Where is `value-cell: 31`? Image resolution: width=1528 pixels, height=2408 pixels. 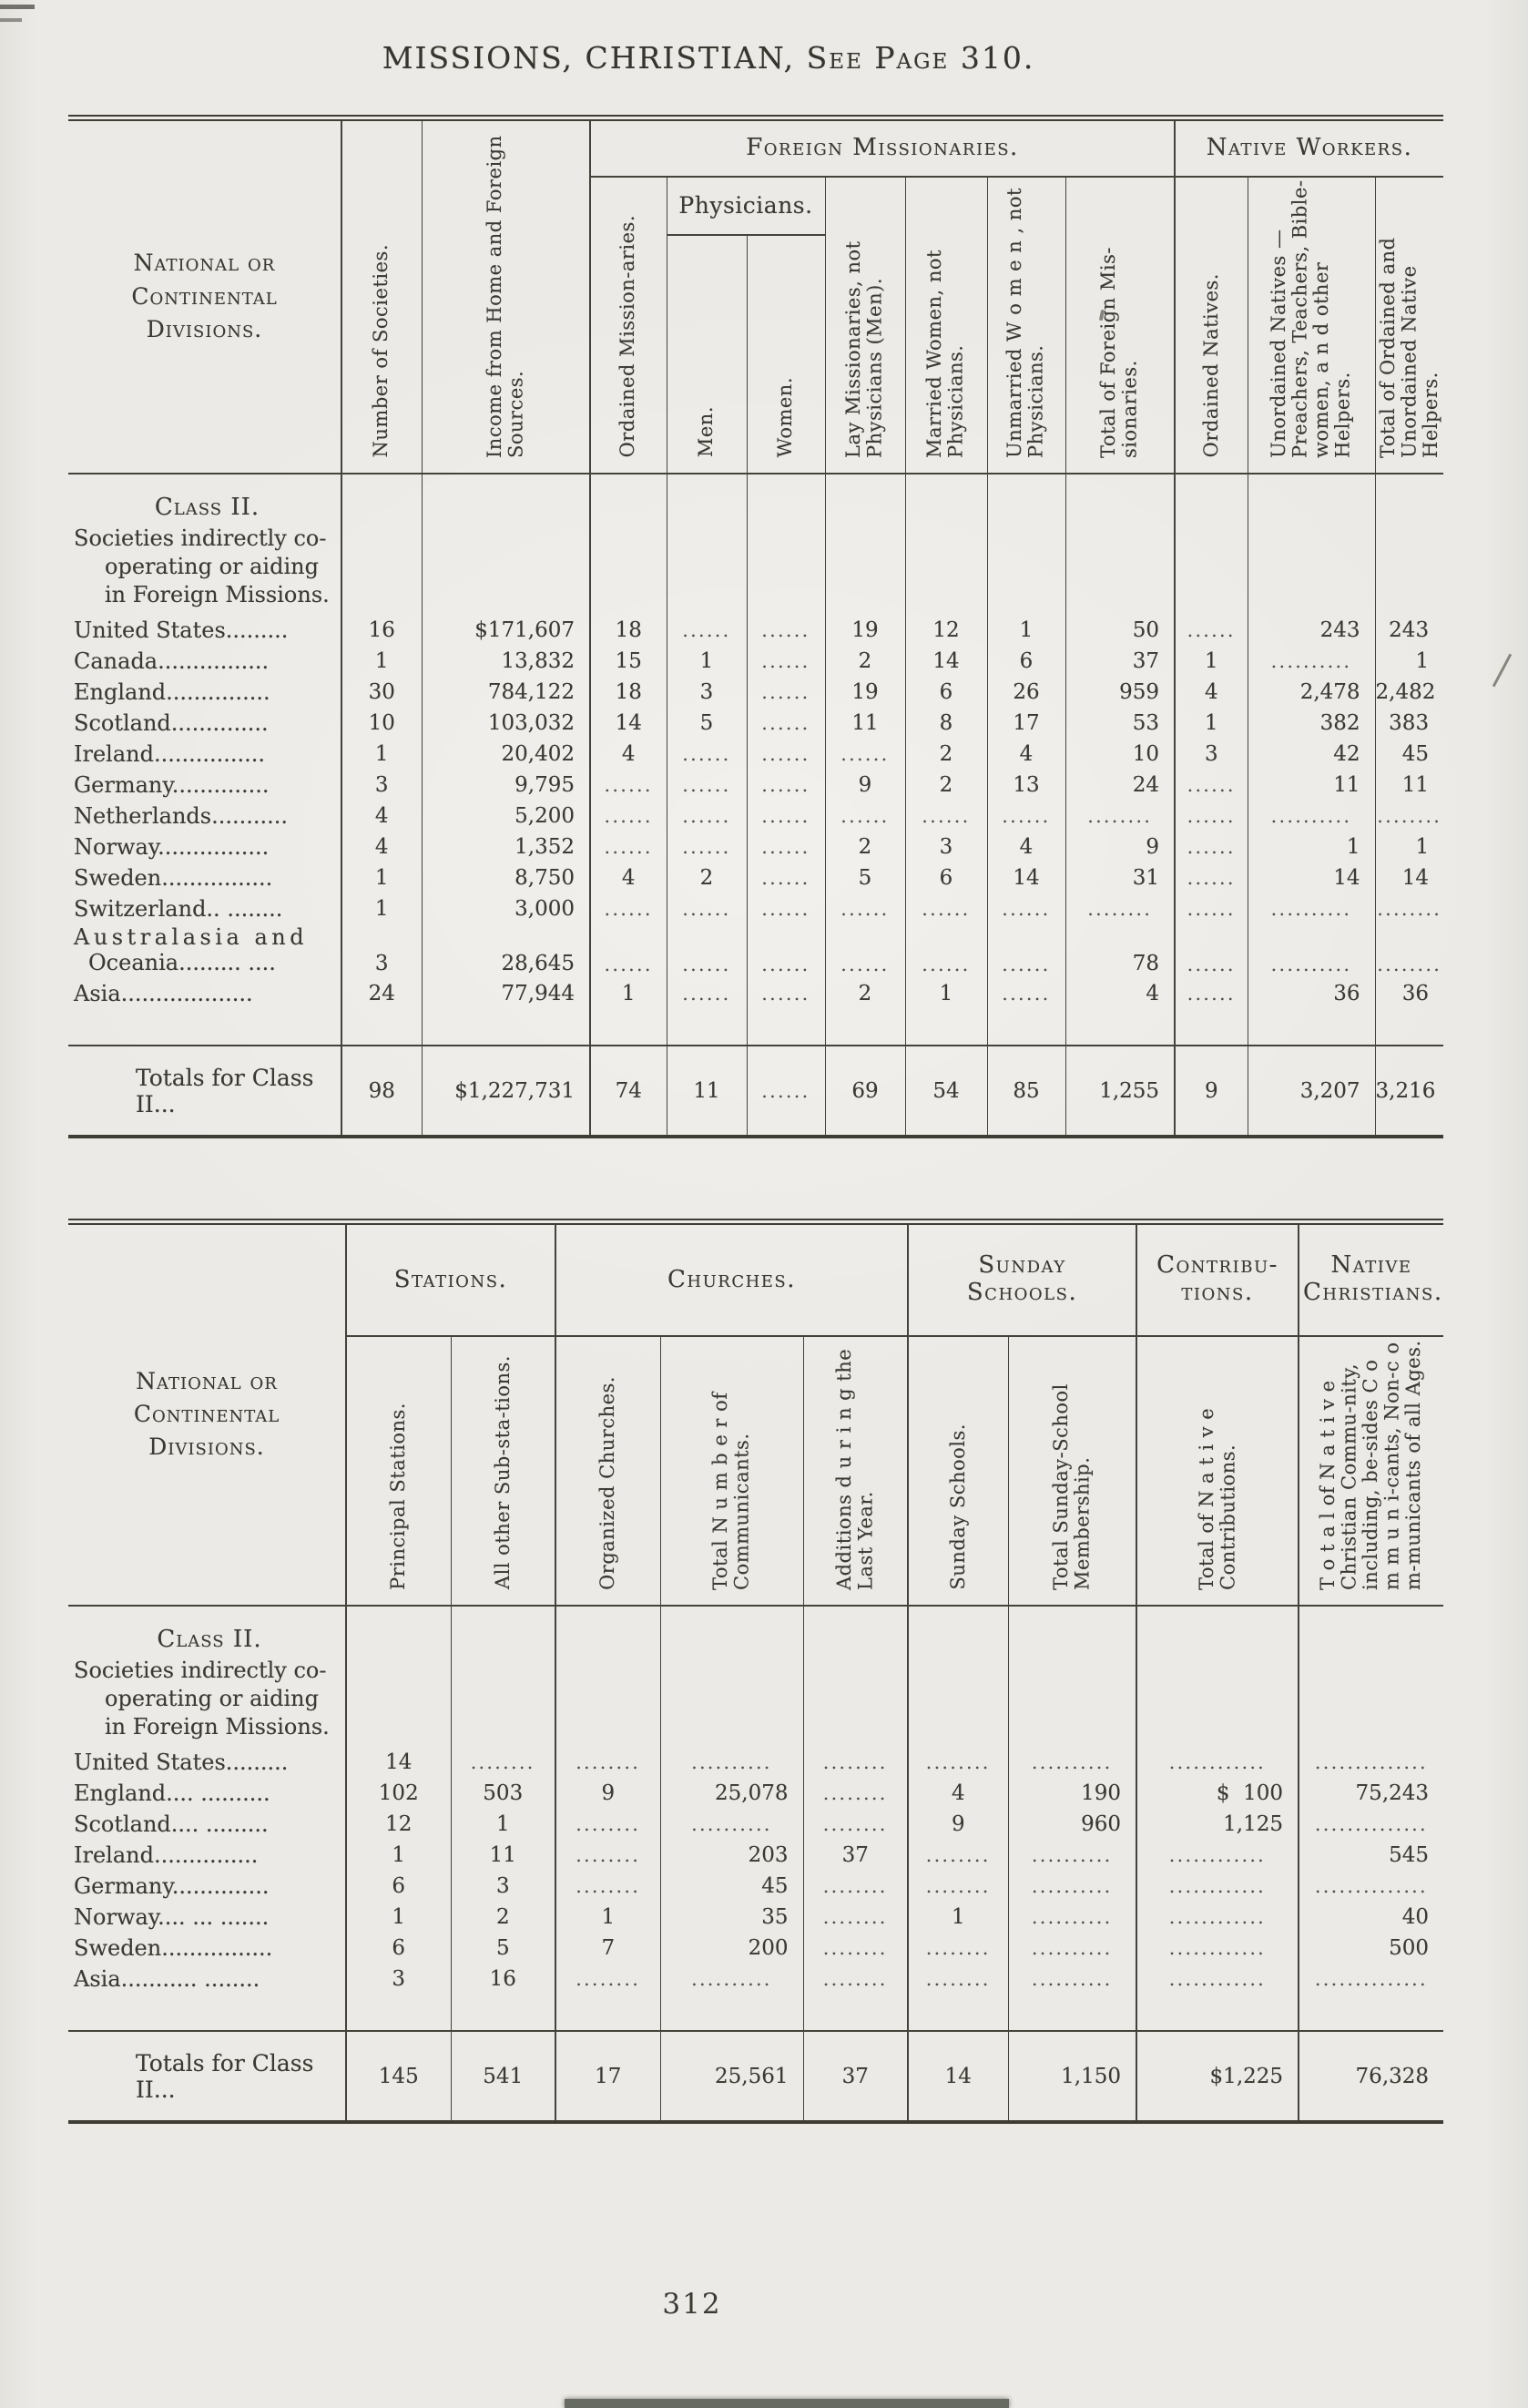 value-cell: 31 is located at coordinates (1120, 878).